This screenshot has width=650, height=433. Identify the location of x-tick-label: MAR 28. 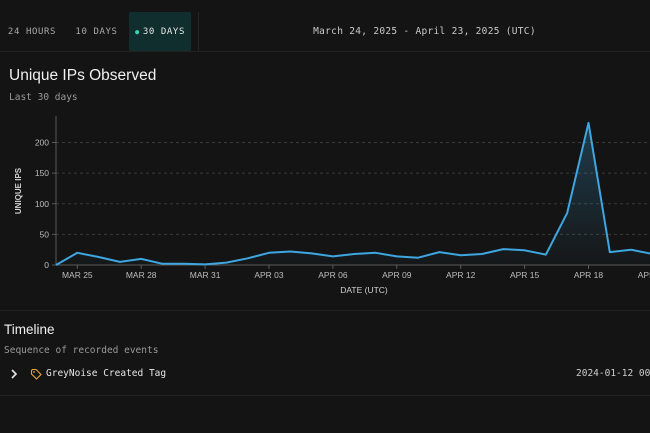
(141, 275).